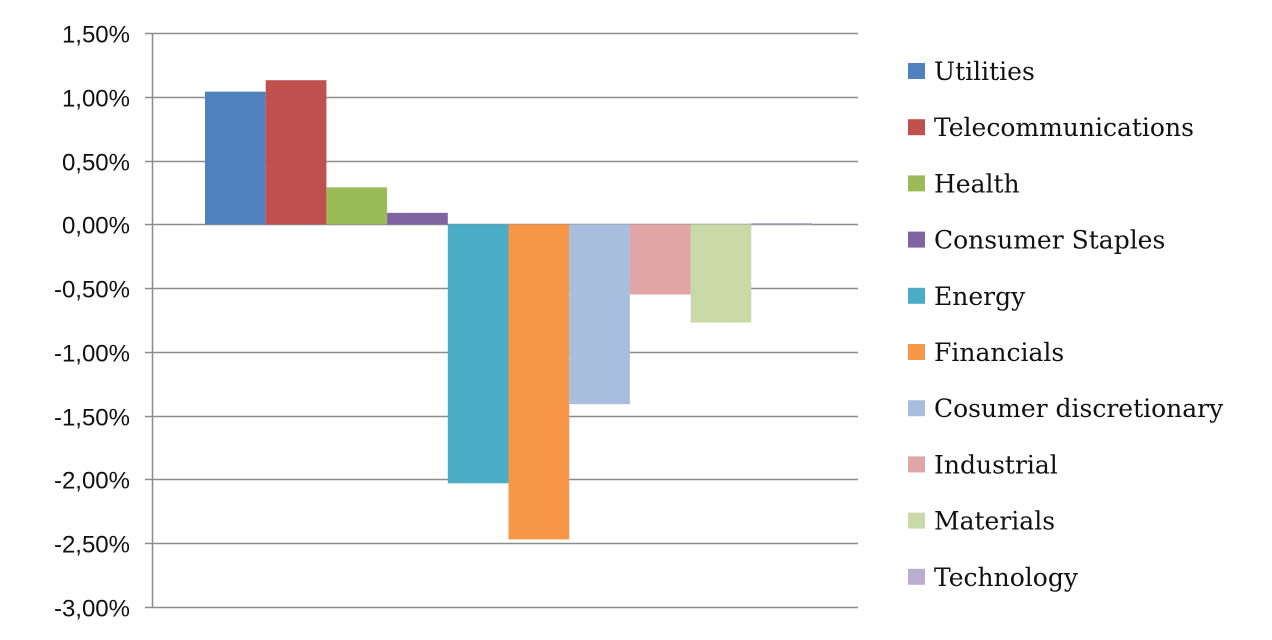  What do you see at coordinates (721, 273) in the screenshot?
I see `bar-materials` at bounding box center [721, 273].